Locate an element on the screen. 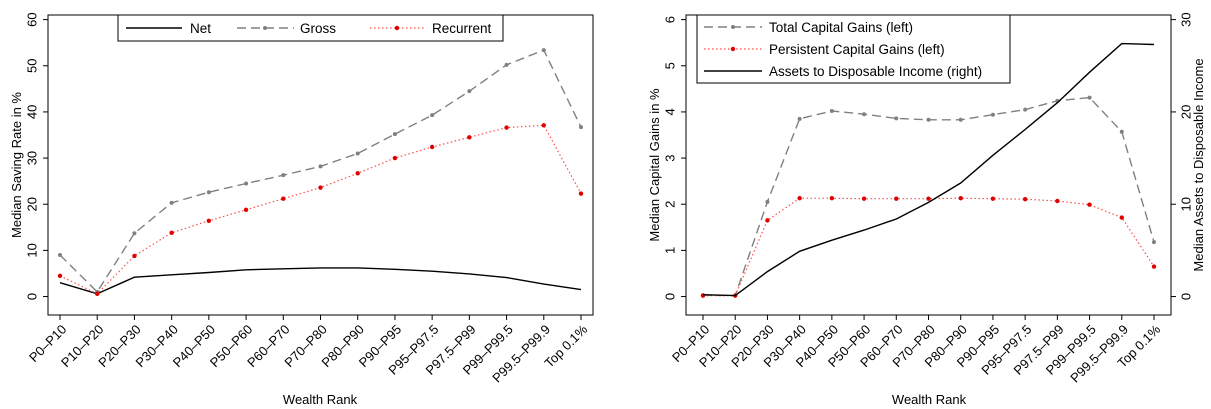 The height and width of the screenshot is (409, 1211). left-x-axis-label: Wealth Rank is located at coordinates (320, 399).